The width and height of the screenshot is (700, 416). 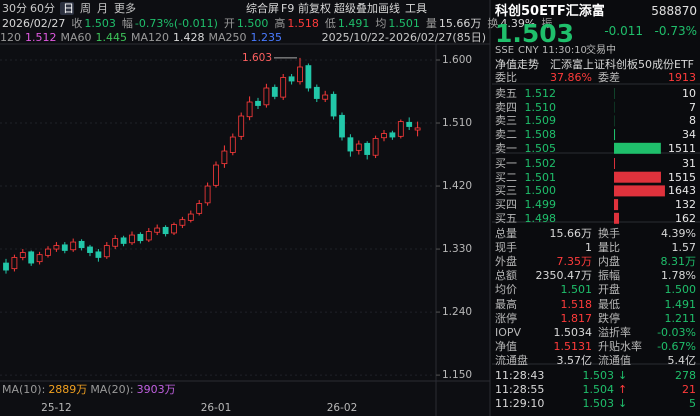 What do you see at coordinates (622, 64) in the screenshot?
I see `panel-tab: 汇添富上证科创板50成份ETF` at bounding box center [622, 64].